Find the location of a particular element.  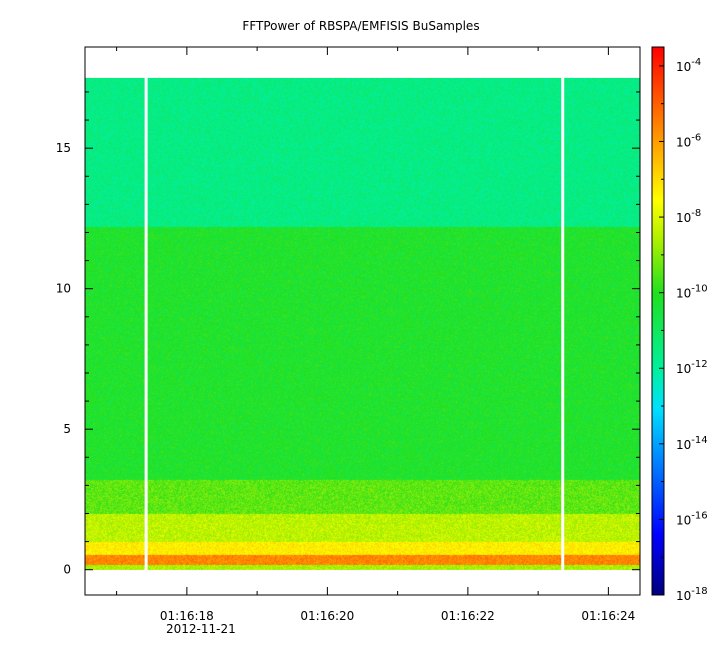

colorbar-axis: 10⁻¹⁸ 10⁻¹⁶ 10⁻¹⁴ 10⁻¹² 10⁻¹⁰ 10⁻⁸ 10⁻⁶ 10⁻⁴ is located at coordinates (683, 330).